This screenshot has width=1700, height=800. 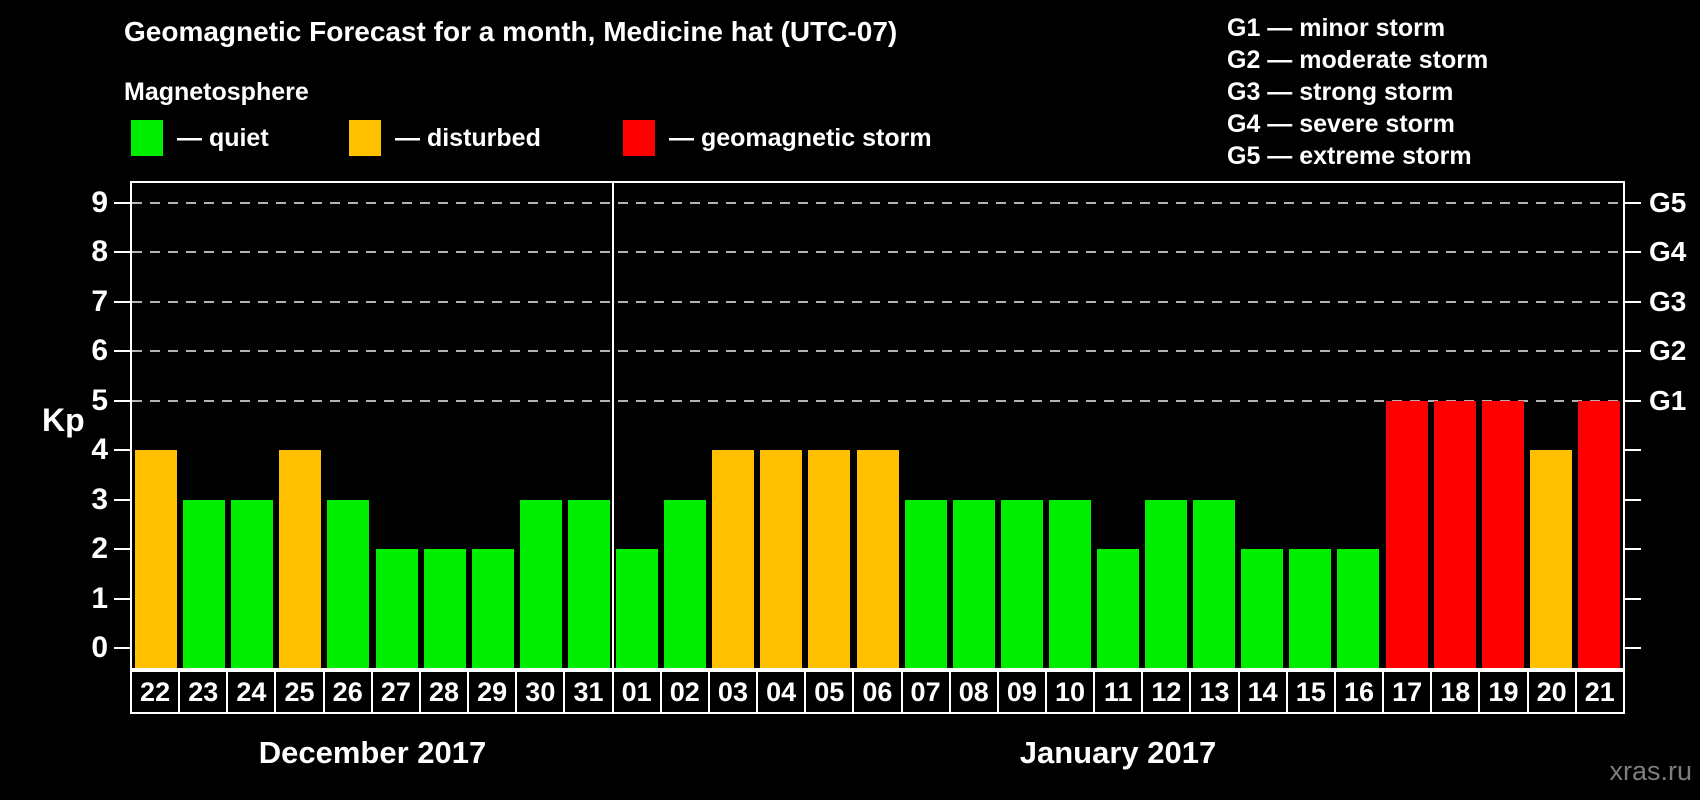 I want to click on gridline-kp6, so click(x=877, y=351).